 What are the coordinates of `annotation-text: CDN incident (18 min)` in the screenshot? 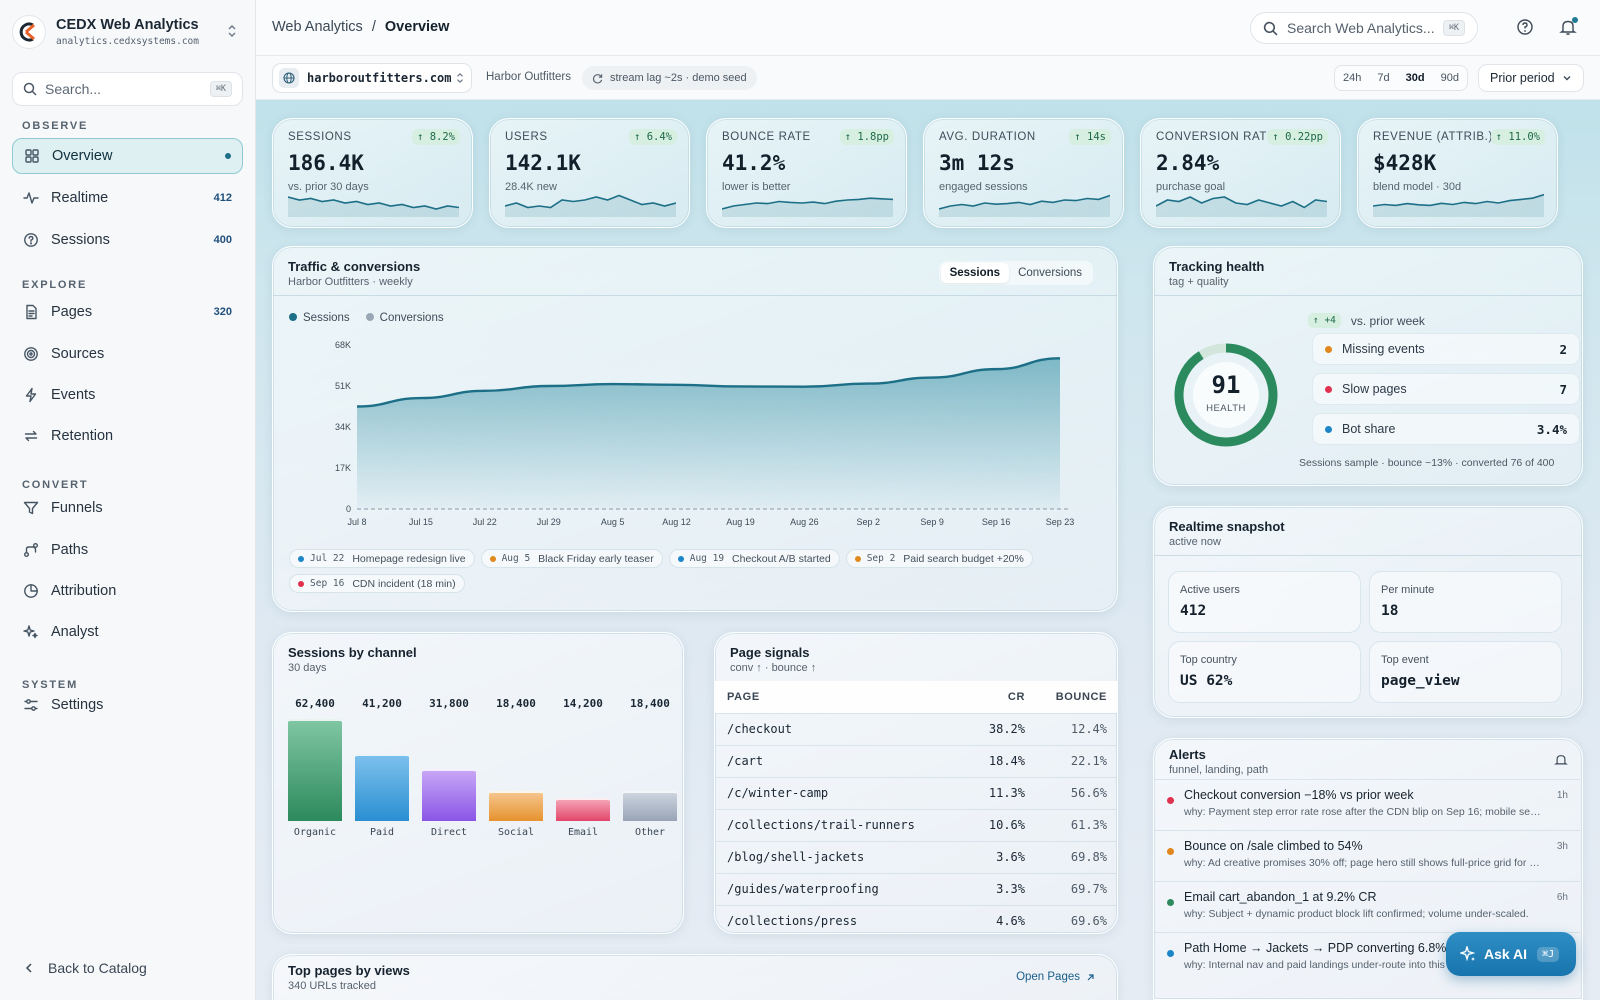 It's located at (404, 583).